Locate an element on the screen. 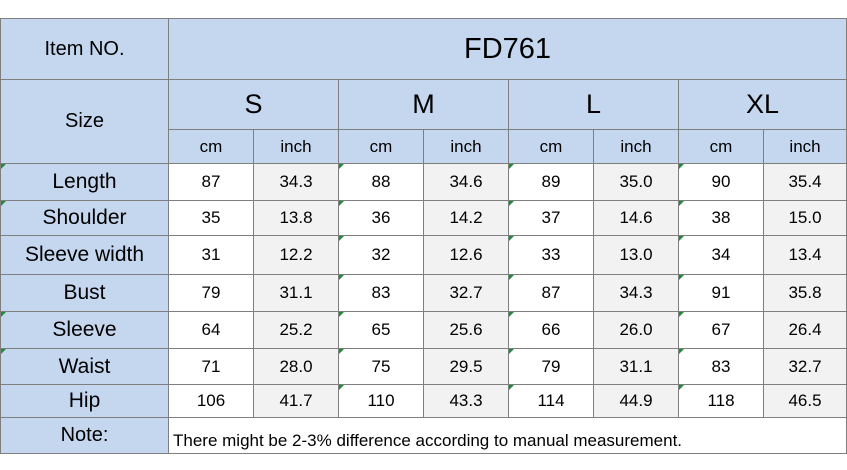 The width and height of the screenshot is (847, 470). cm-value-cell: 37 is located at coordinates (551, 218).